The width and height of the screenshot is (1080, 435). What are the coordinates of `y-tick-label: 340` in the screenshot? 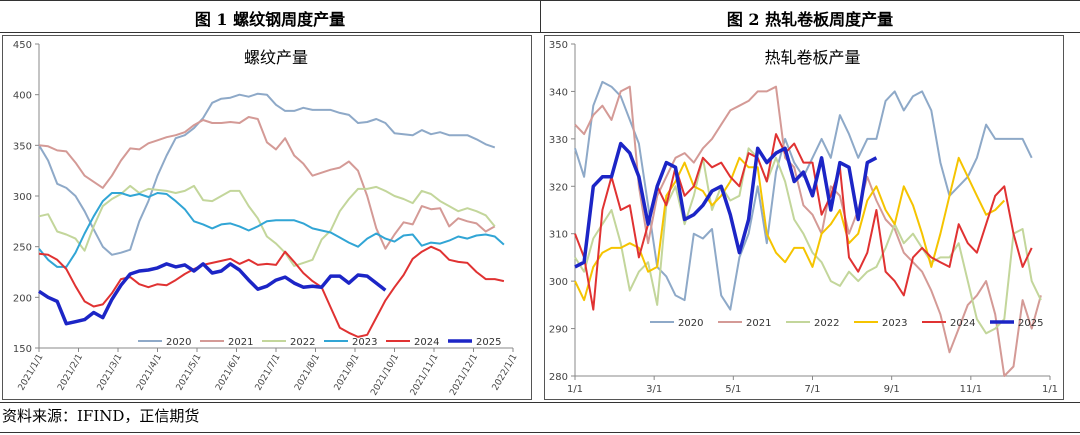 It's located at (558, 92).